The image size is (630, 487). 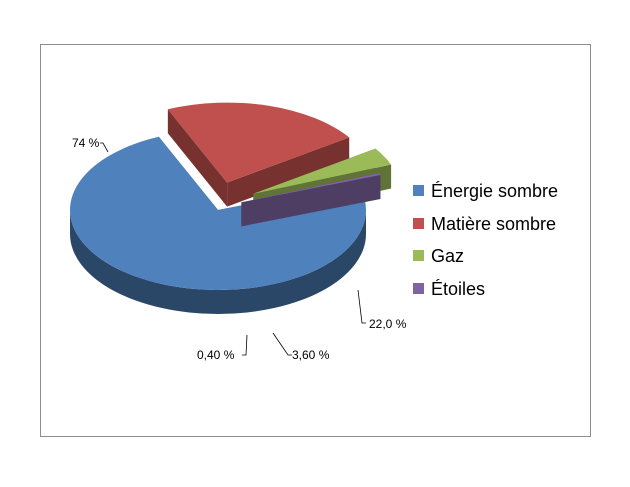 What do you see at coordinates (418, 255) in the screenshot?
I see `legend-swatch-gaz` at bounding box center [418, 255].